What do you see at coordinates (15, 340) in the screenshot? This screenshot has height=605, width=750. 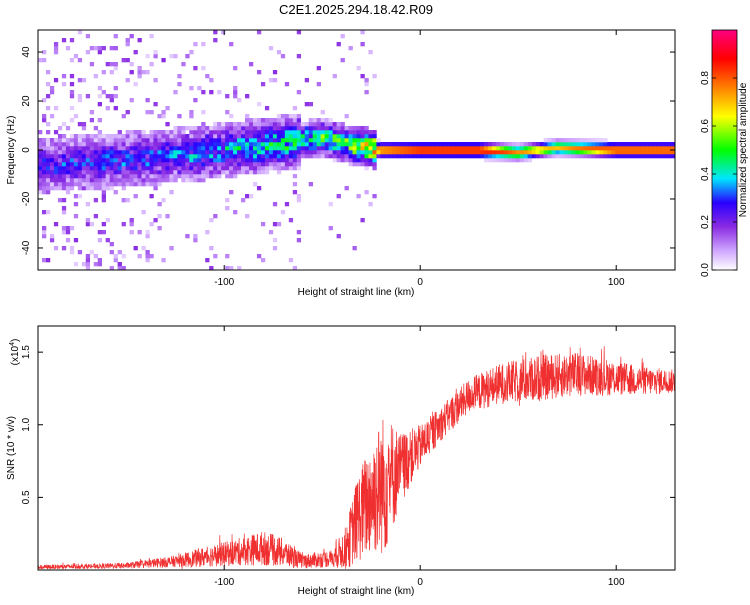 I see `snr-multiplier-close: )` at bounding box center [15, 340].